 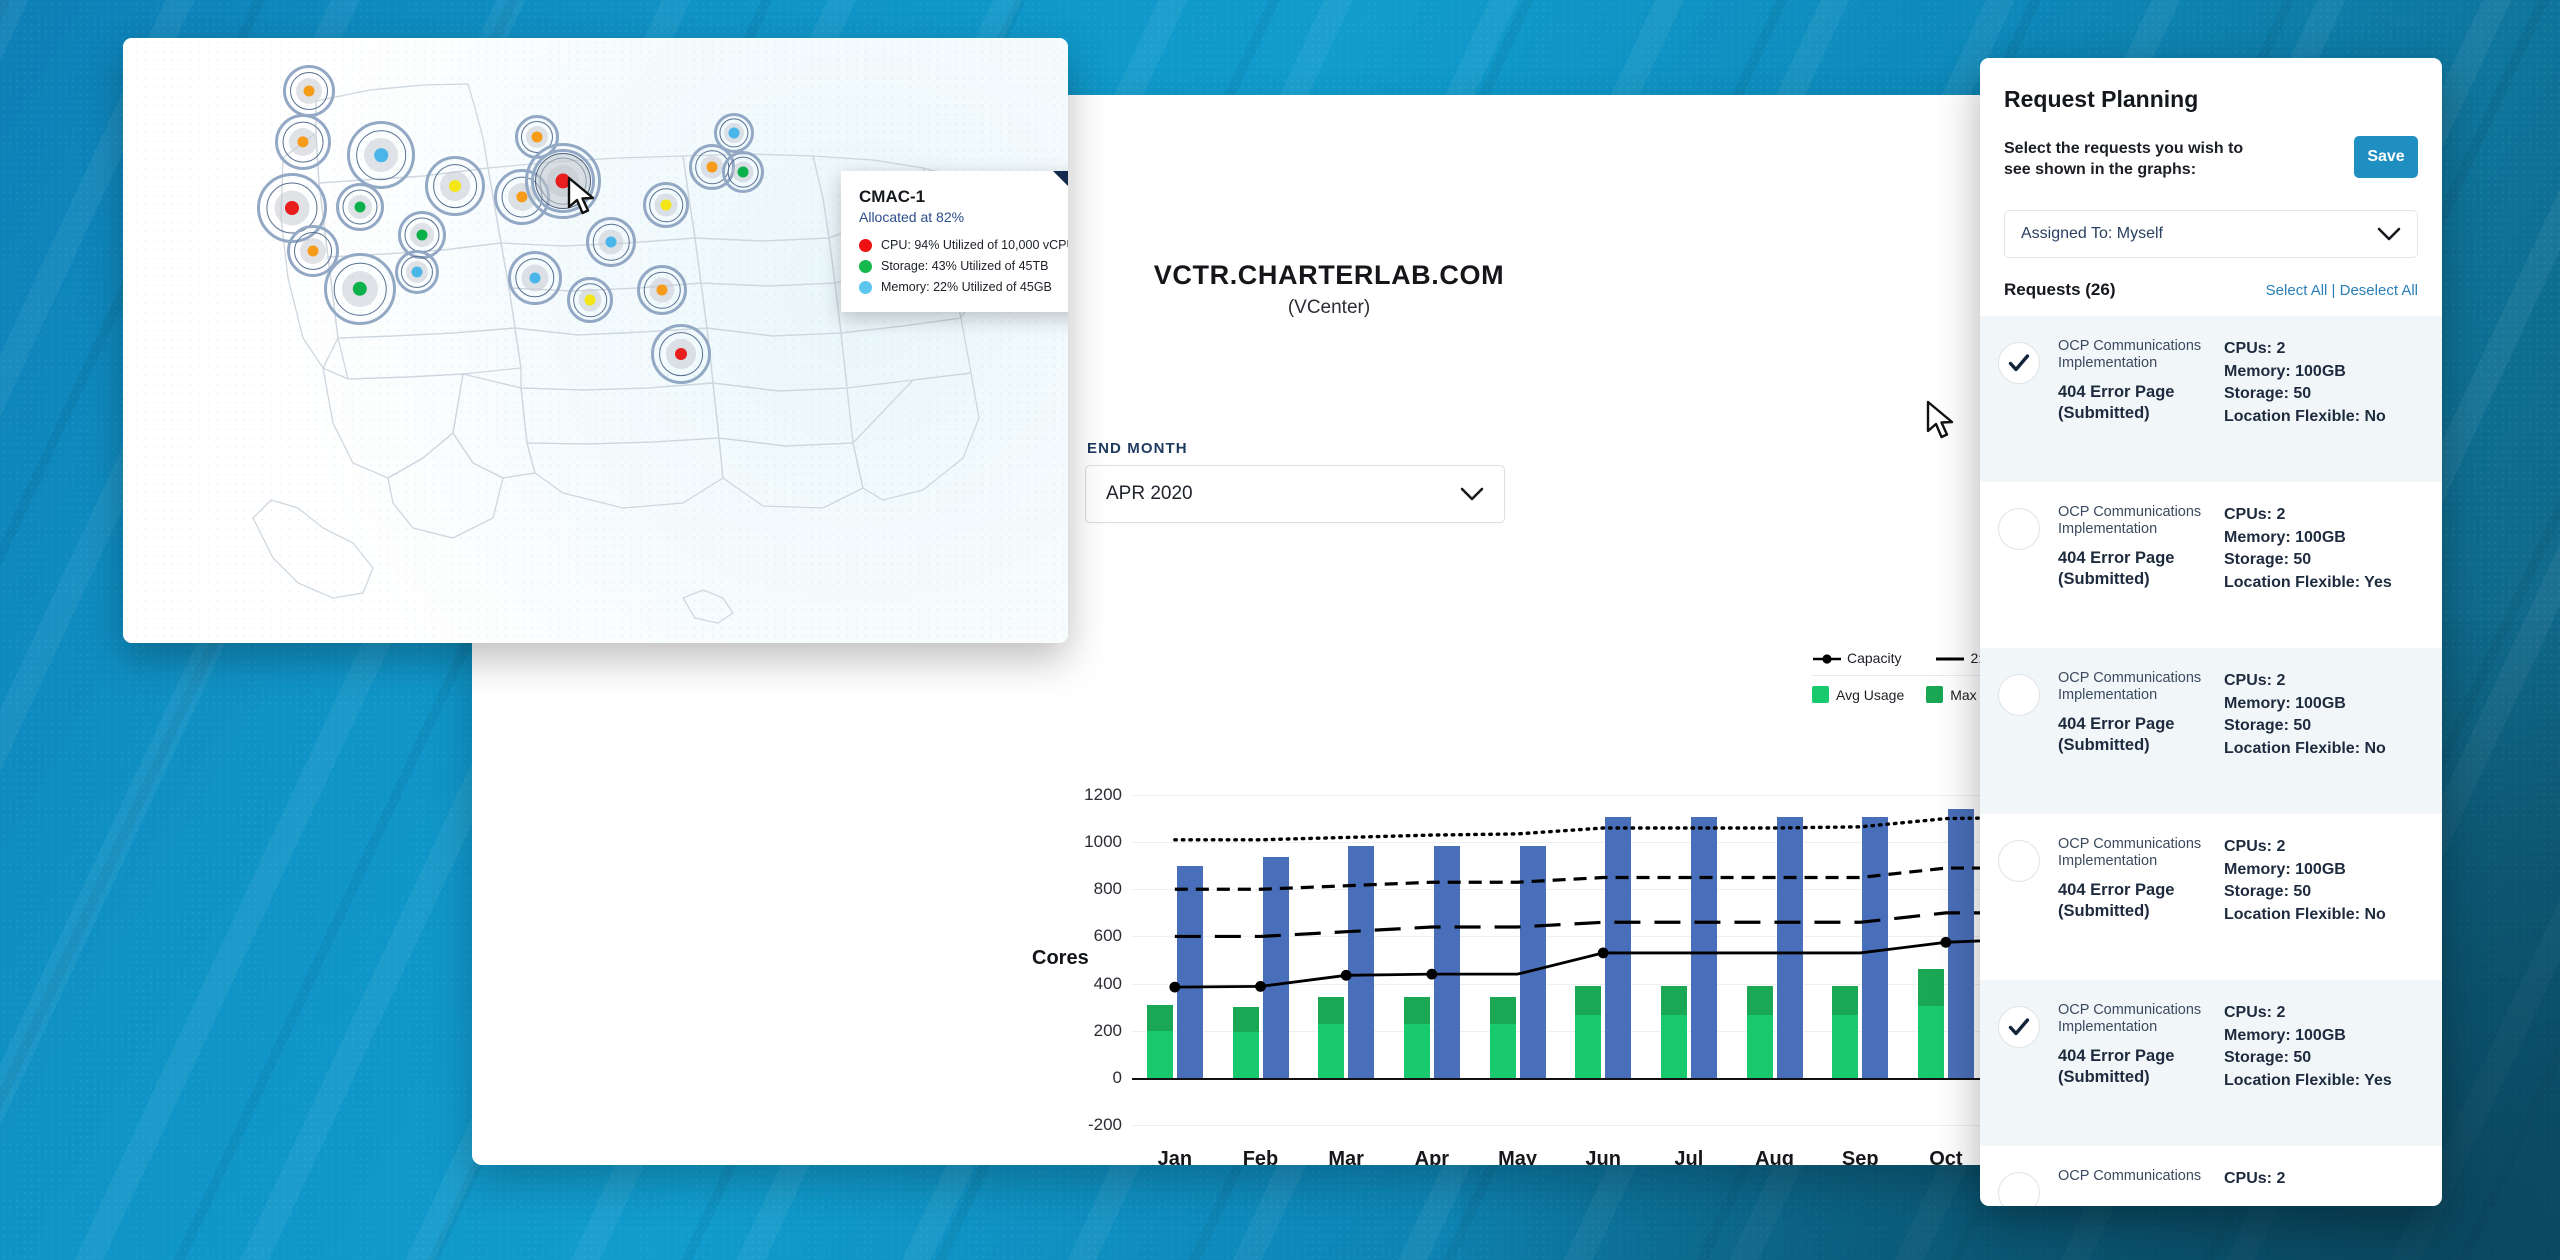 What do you see at coordinates (1295, 494) in the screenshot?
I see `end-month-select: APR 2020` at bounding box center [1295, 494].